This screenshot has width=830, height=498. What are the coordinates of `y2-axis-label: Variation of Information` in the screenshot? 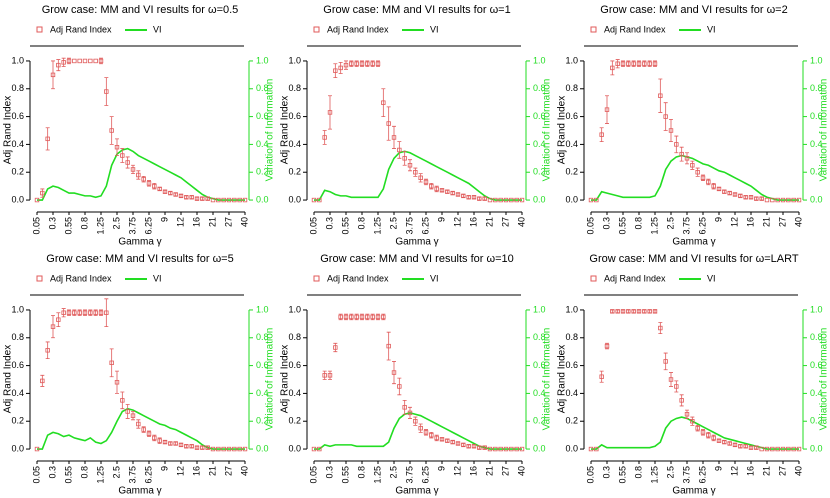 It's located at (824, 130).